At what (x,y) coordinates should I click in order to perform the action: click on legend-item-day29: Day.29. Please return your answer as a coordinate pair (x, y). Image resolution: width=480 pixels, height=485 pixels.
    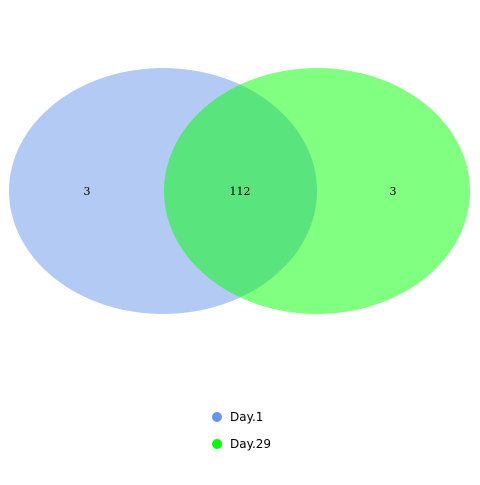
    Looking at the image, I should click on (241, 444).